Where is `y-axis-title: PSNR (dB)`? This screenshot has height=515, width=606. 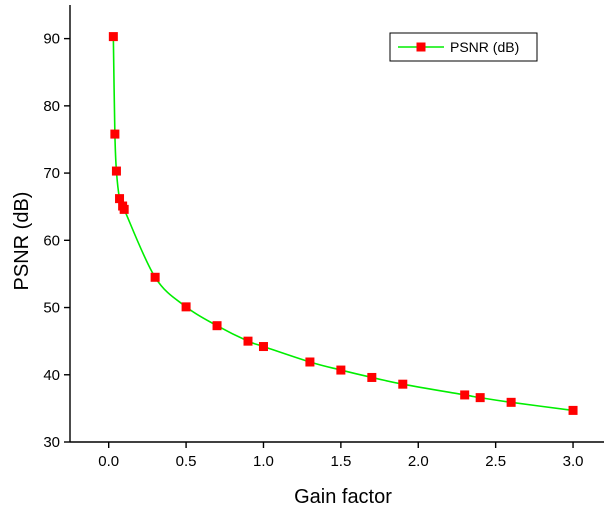
y-axis-title: PSNR (dB) is located at coordinates (22, 241).